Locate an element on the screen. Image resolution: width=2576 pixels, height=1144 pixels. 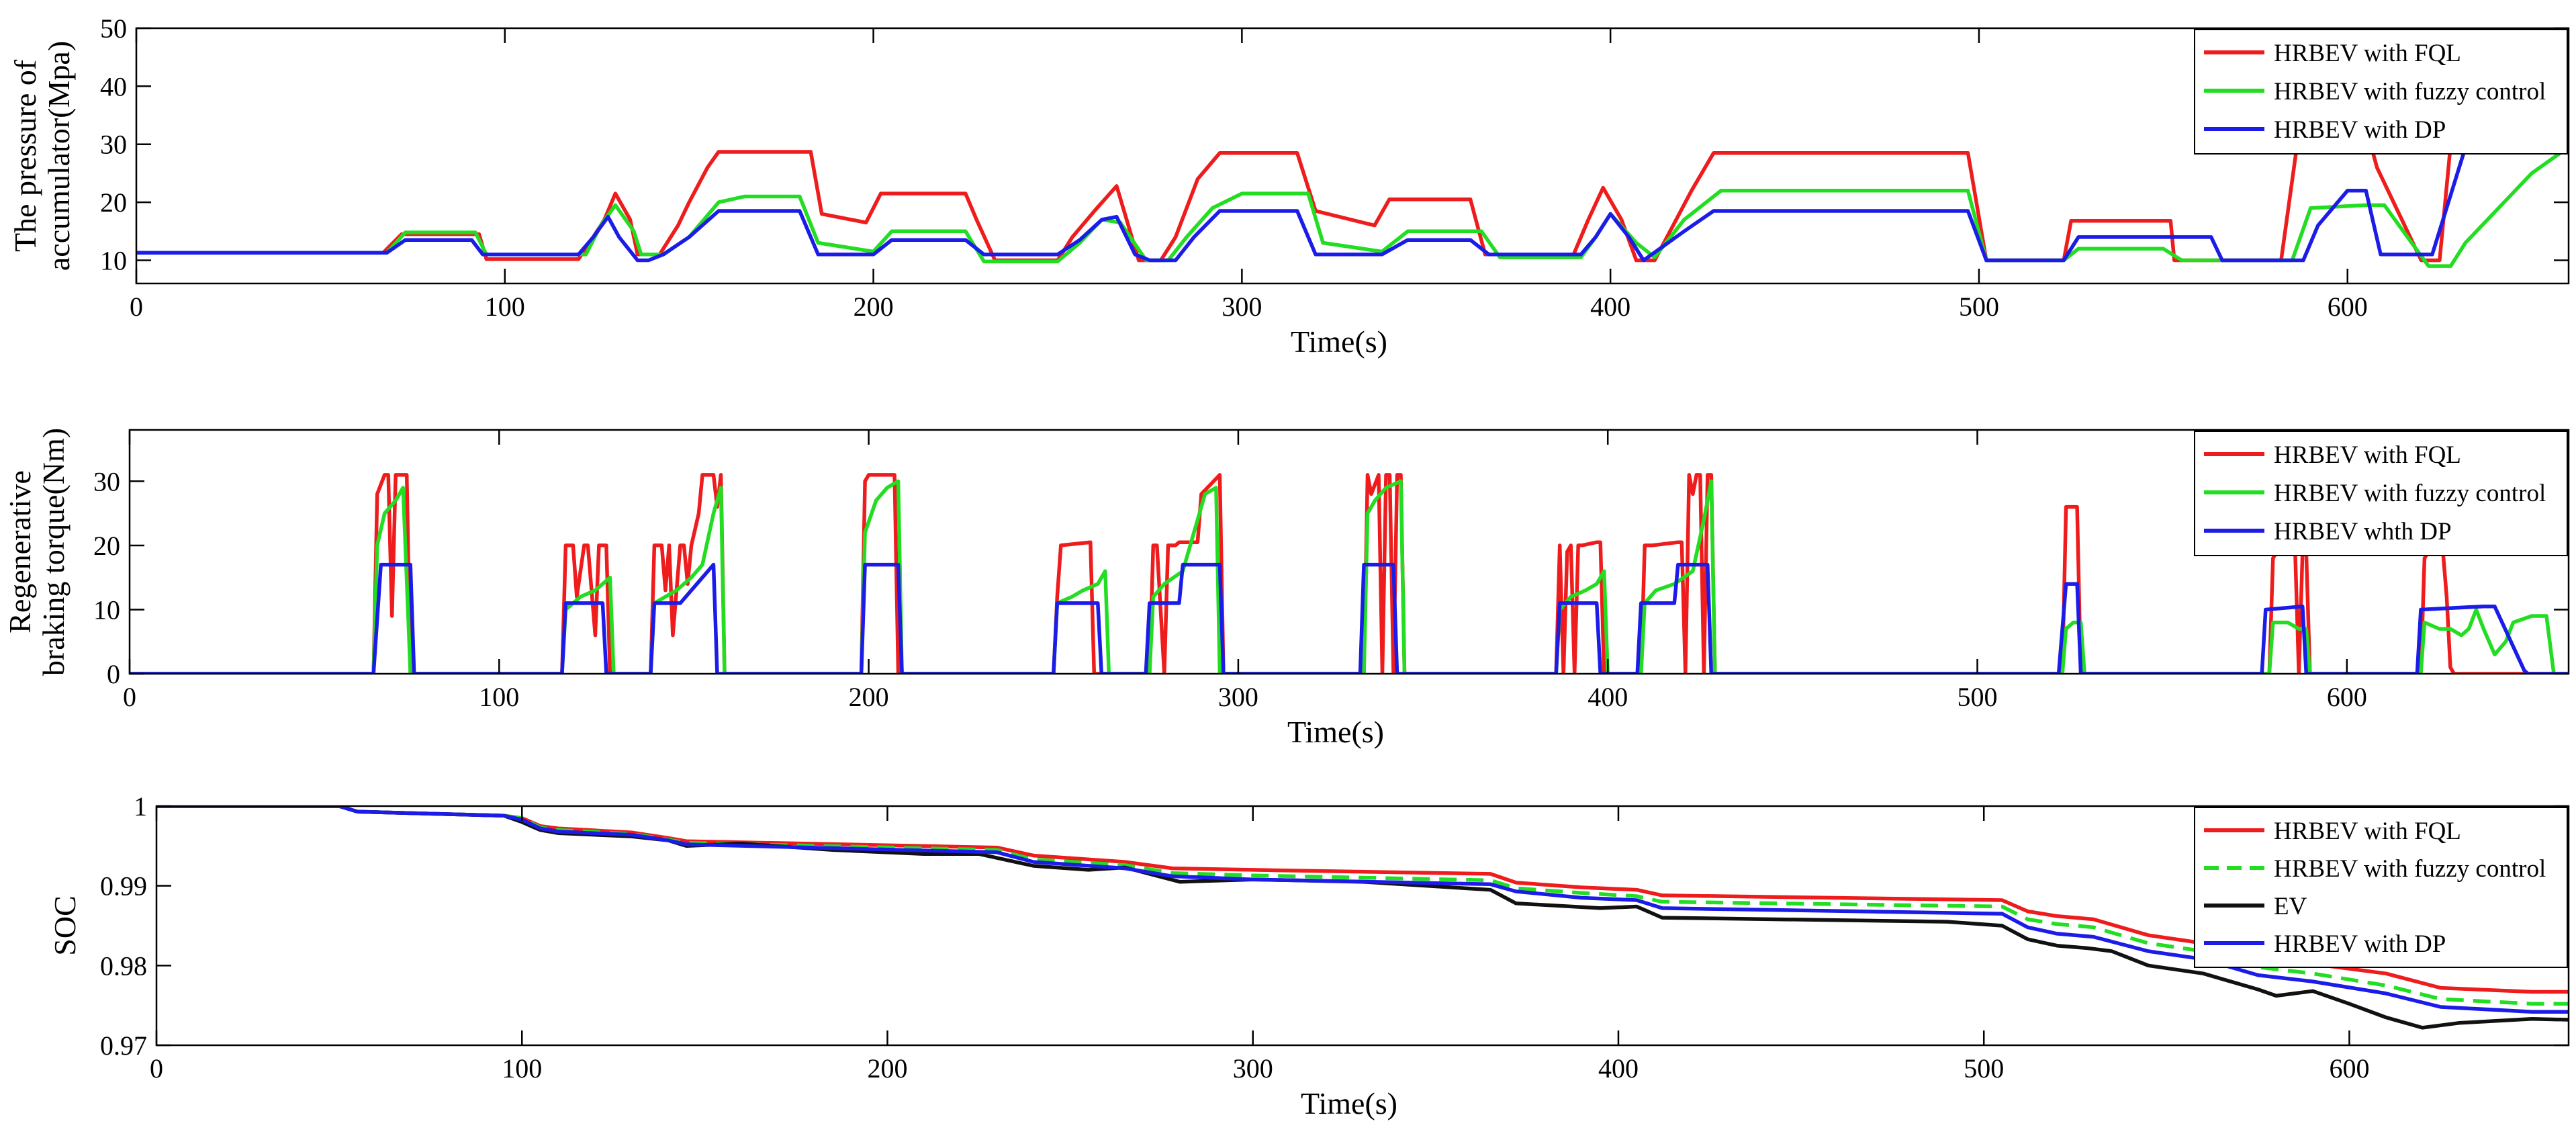
legend-label-hrbev-whth-dp: HRBEV whth DP is located at coordinates (2363, 531).